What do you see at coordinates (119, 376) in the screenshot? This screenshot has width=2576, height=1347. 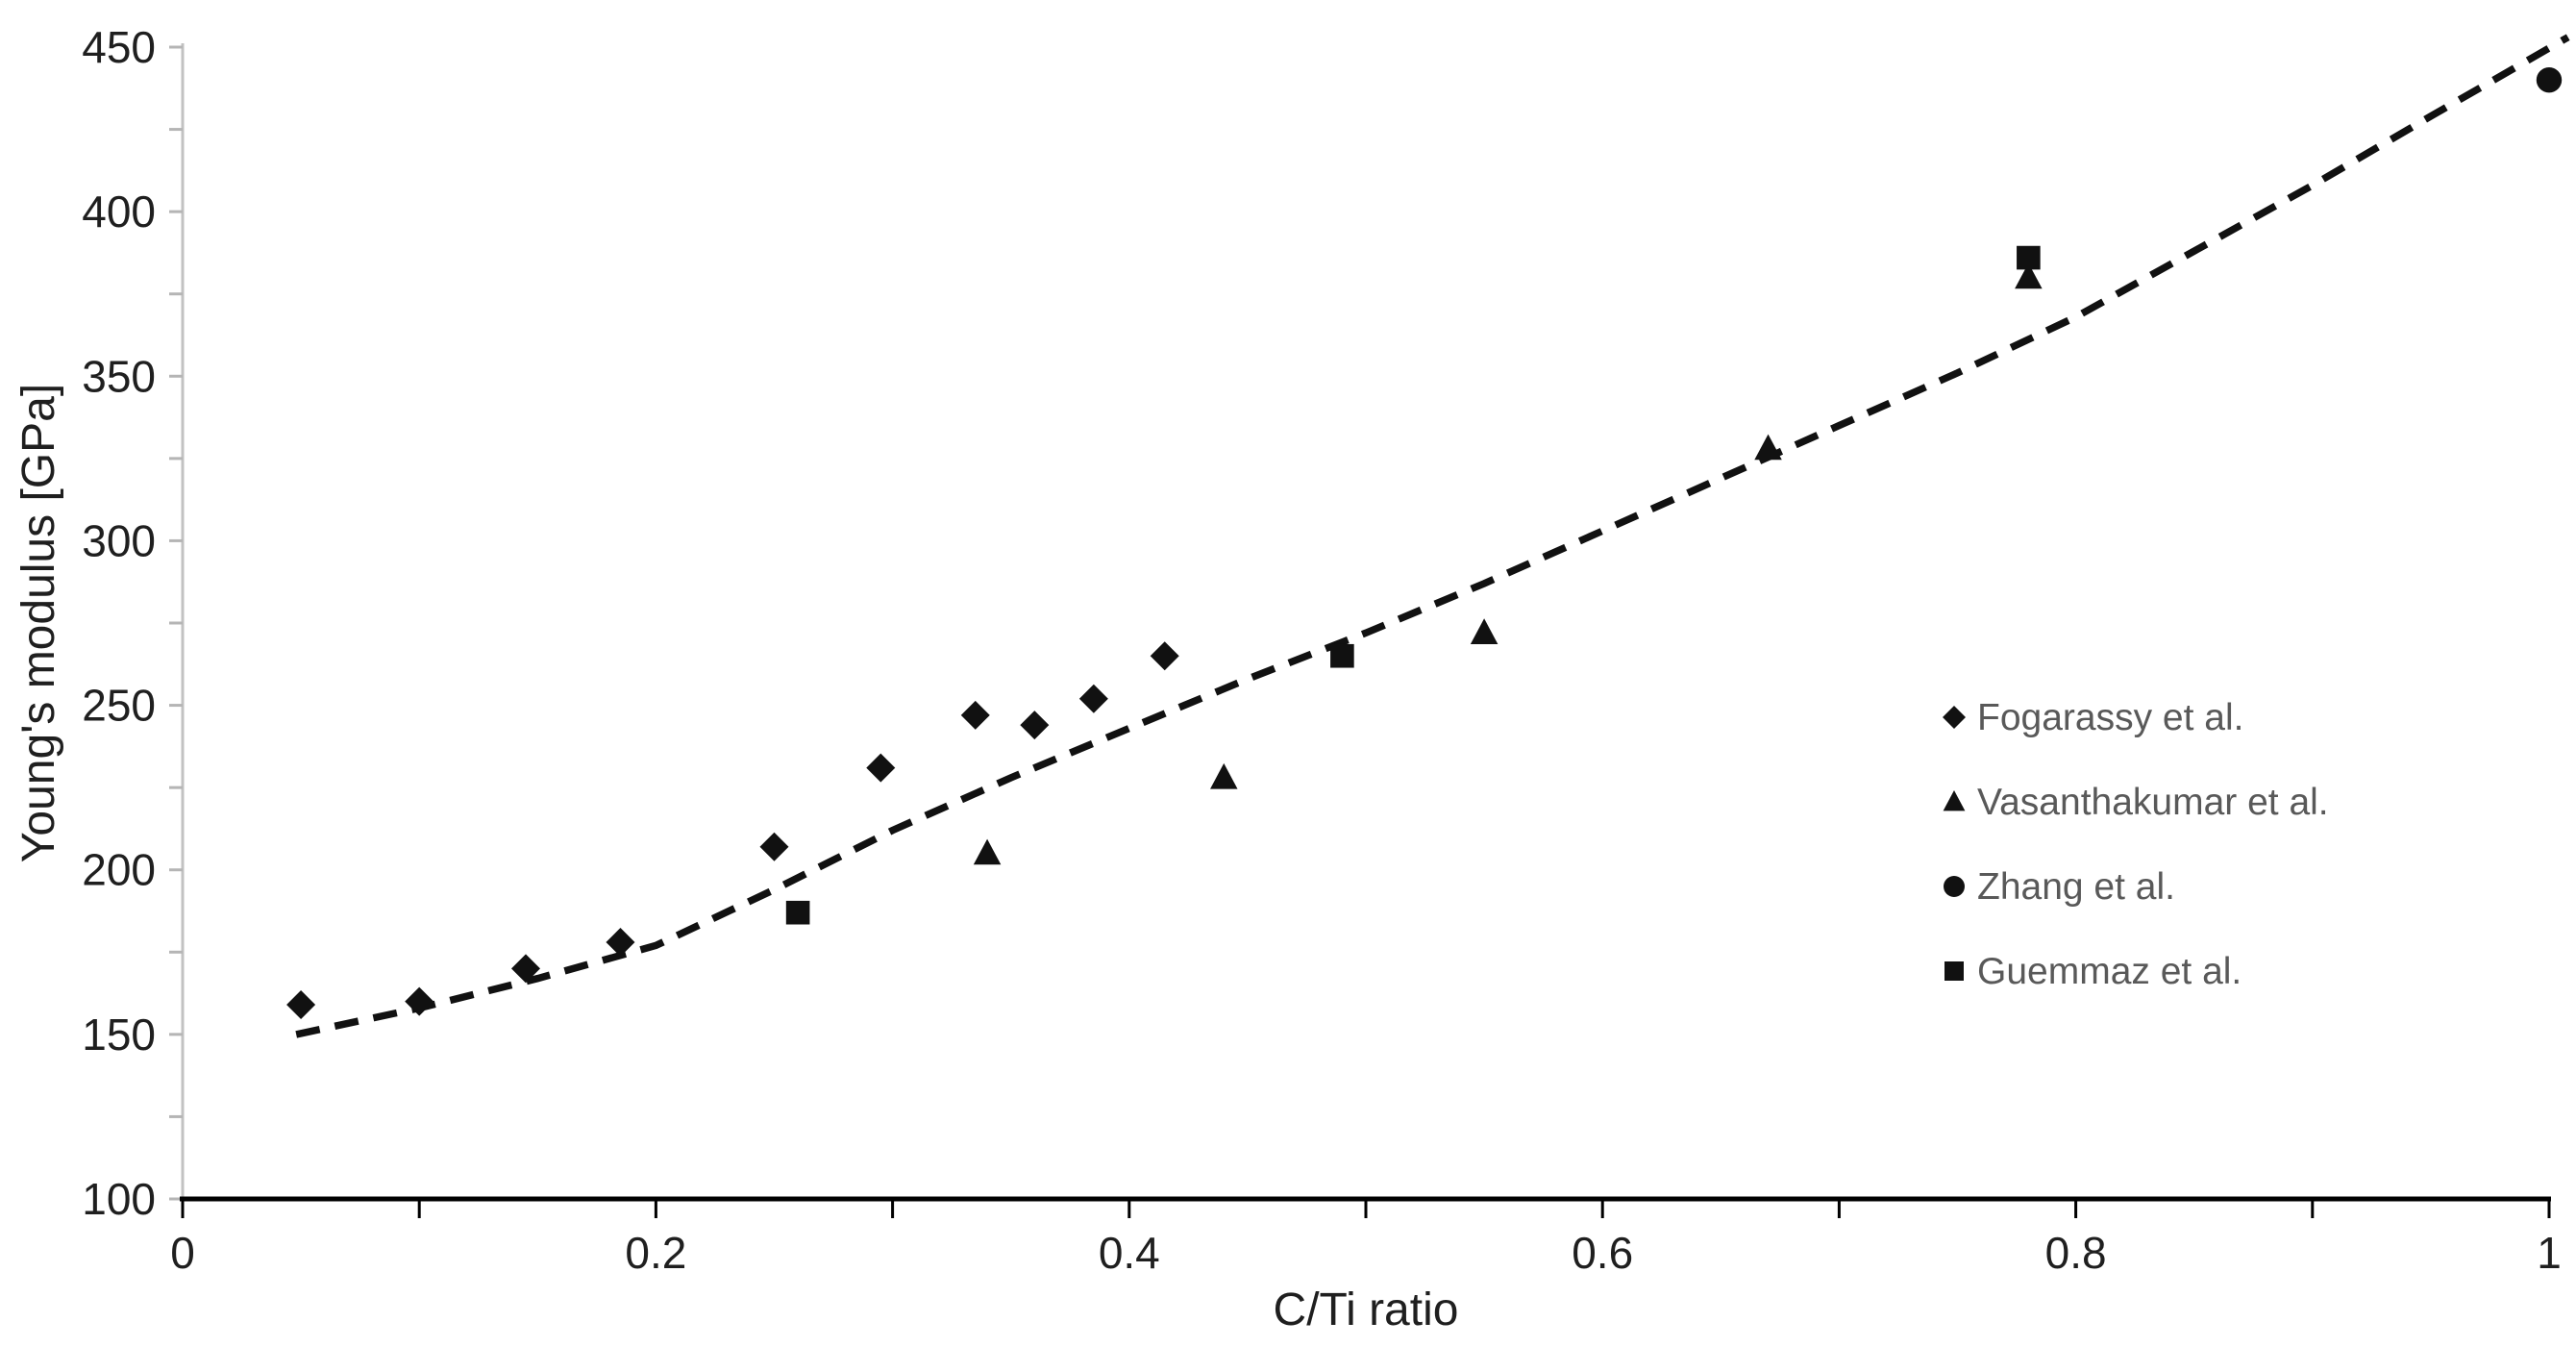 I see `y-tick-label: 350` at bounding box center [119, 376].